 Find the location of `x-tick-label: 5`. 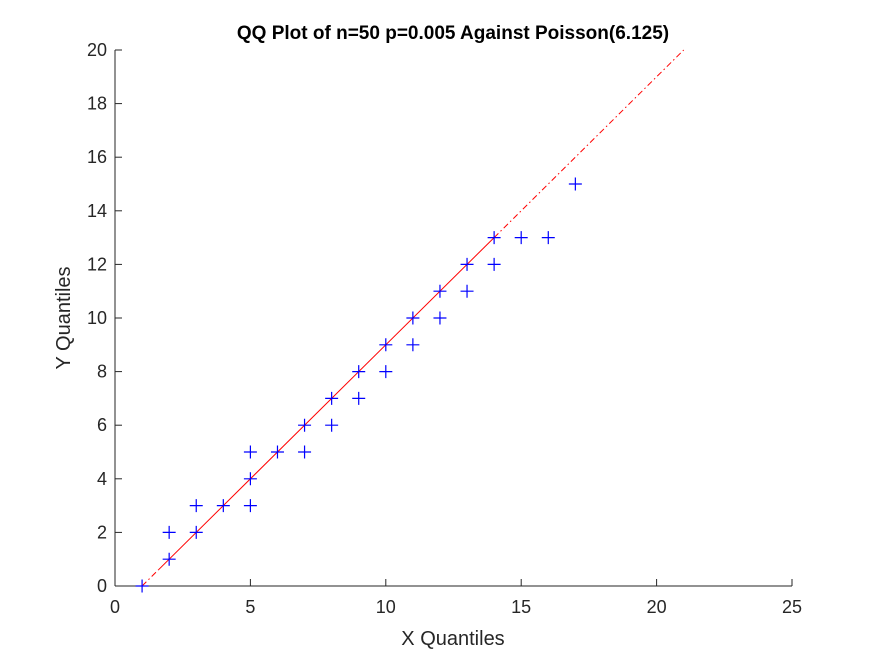

x-tick-label: 5 is located at coordinates (250, 607).